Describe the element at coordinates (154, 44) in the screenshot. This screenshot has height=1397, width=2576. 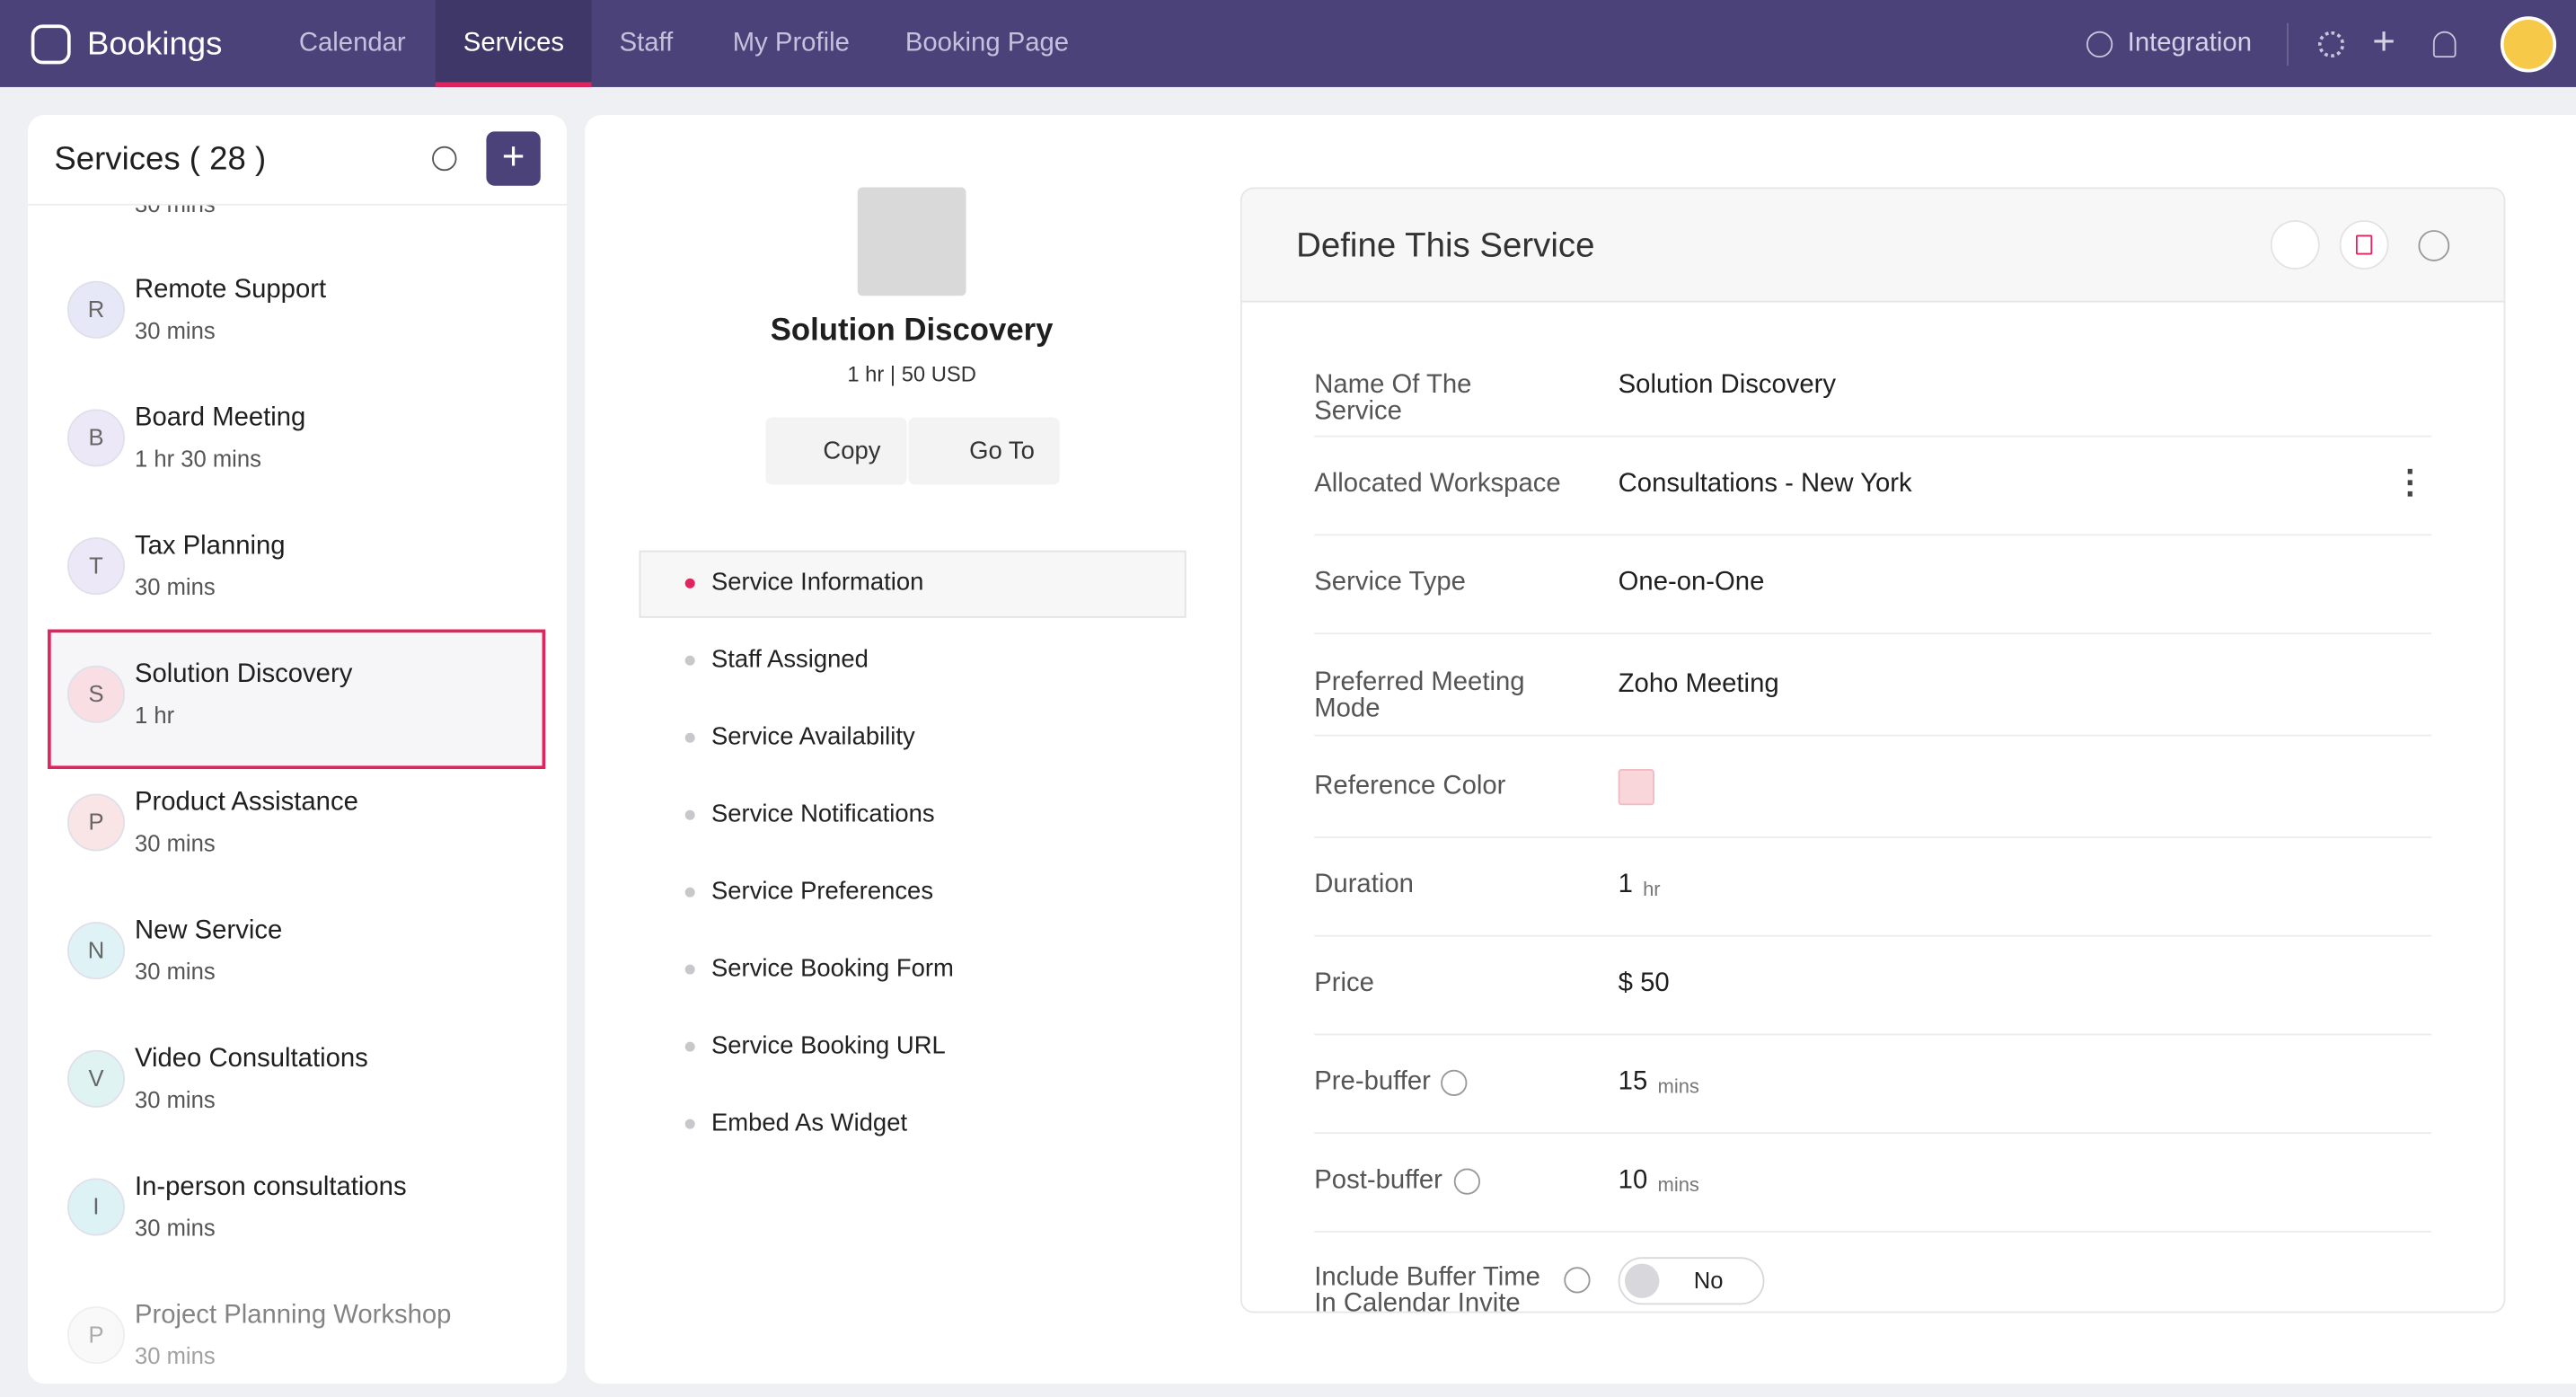
I see `brand: Bookings` at that location.